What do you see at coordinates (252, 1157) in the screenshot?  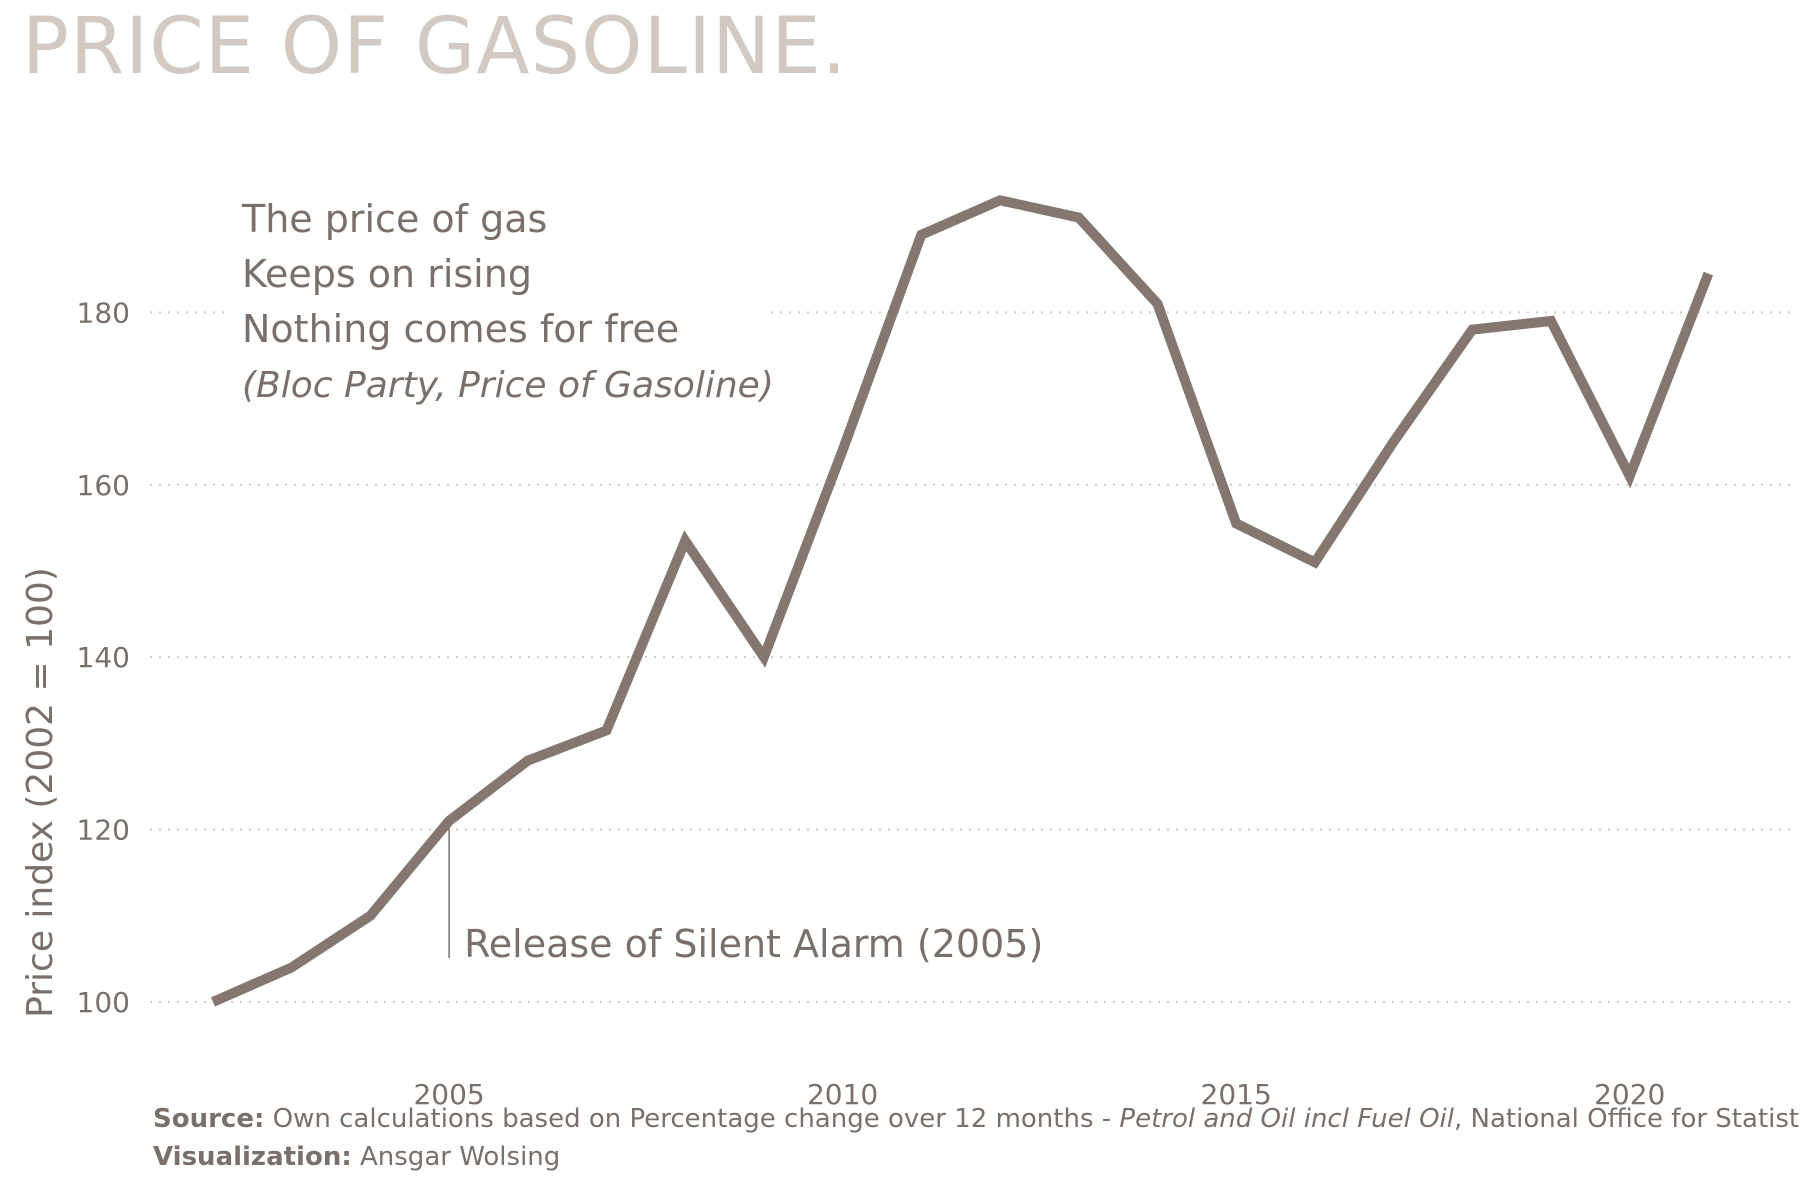 I see `visualization-label: Visualization:` at bounding box center [252, 1157].